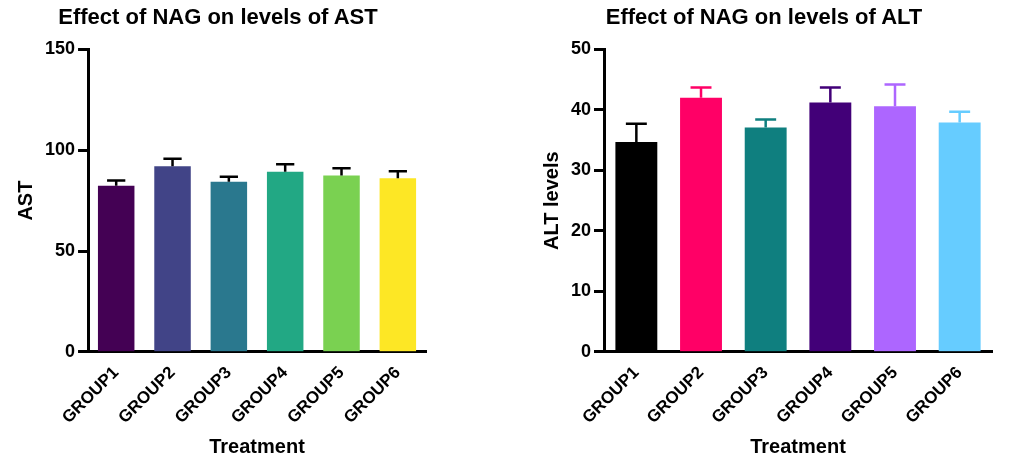 Image resolution: width=1032 pixels, height=463 pixels. What do you see at coordinates (218, 17) in the screenshot?
I see `chart-title: Effect of NAG on levels of AST` at bounding box center [218, 17].